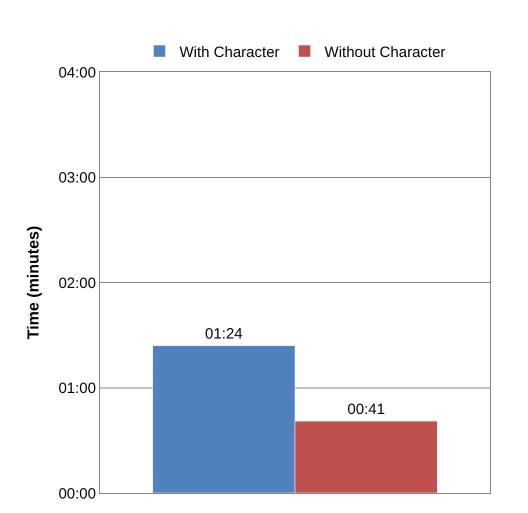 The height and width of the screenshot is (513, 528). I want to click on y-tick-label: 01:00, so click(77, 388).